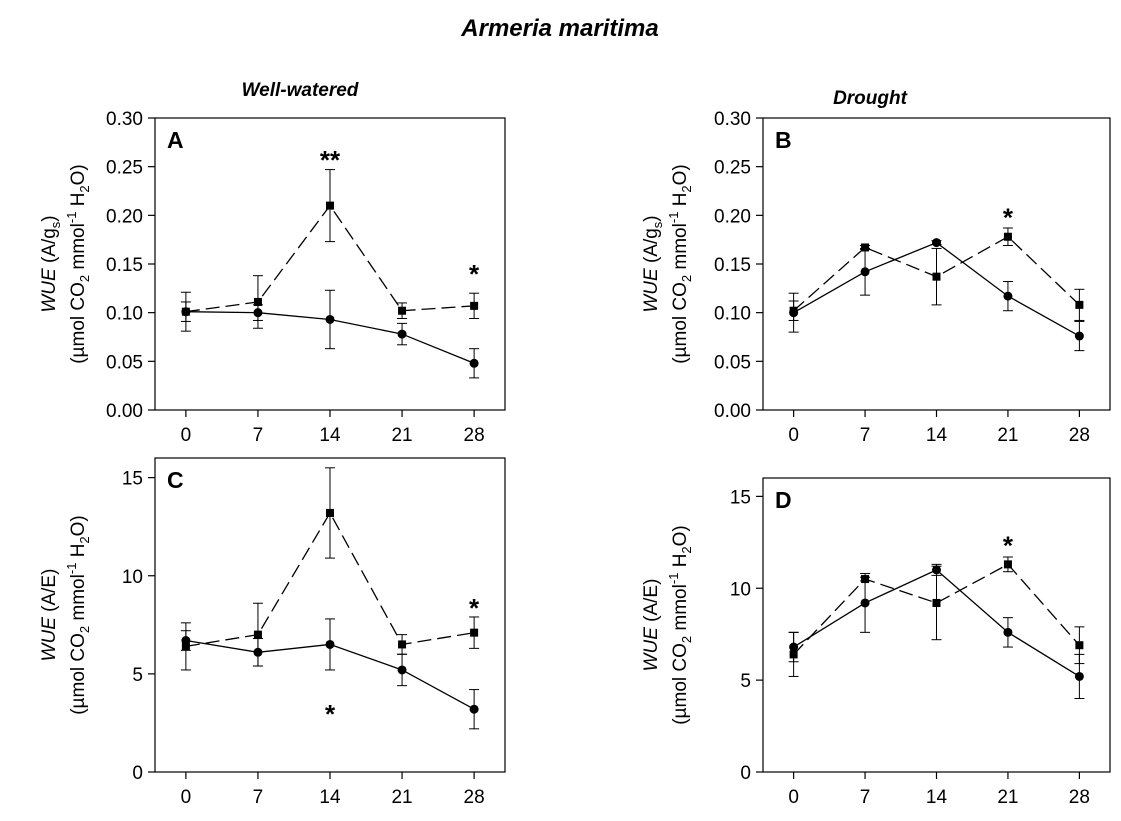 This screenshot has width=1121, height=821. What do you see at coordinates (51, 263) in the screenshot?
I see `panel-a-ylabel-line1: WUE (A/gs)` at bounding box center [51, 263].